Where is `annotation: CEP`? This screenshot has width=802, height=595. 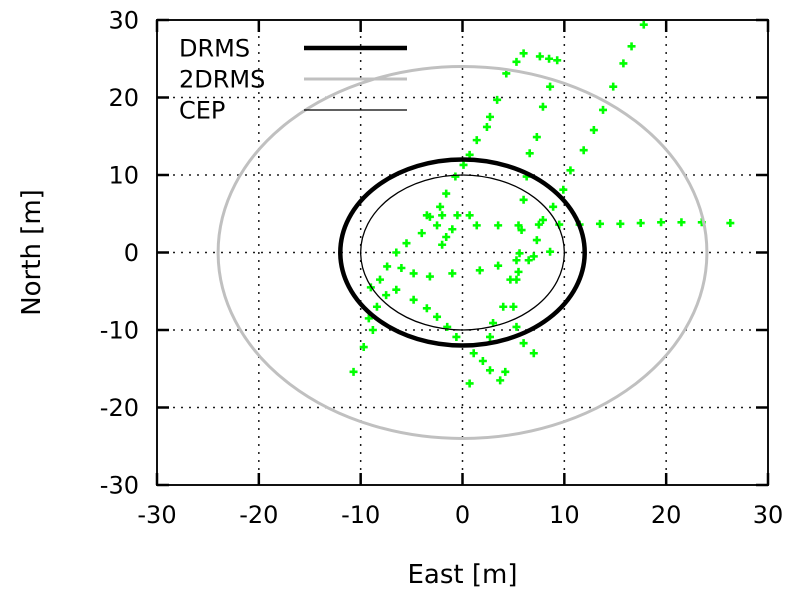 annotation: CEP is located at coordinates (202, 110).